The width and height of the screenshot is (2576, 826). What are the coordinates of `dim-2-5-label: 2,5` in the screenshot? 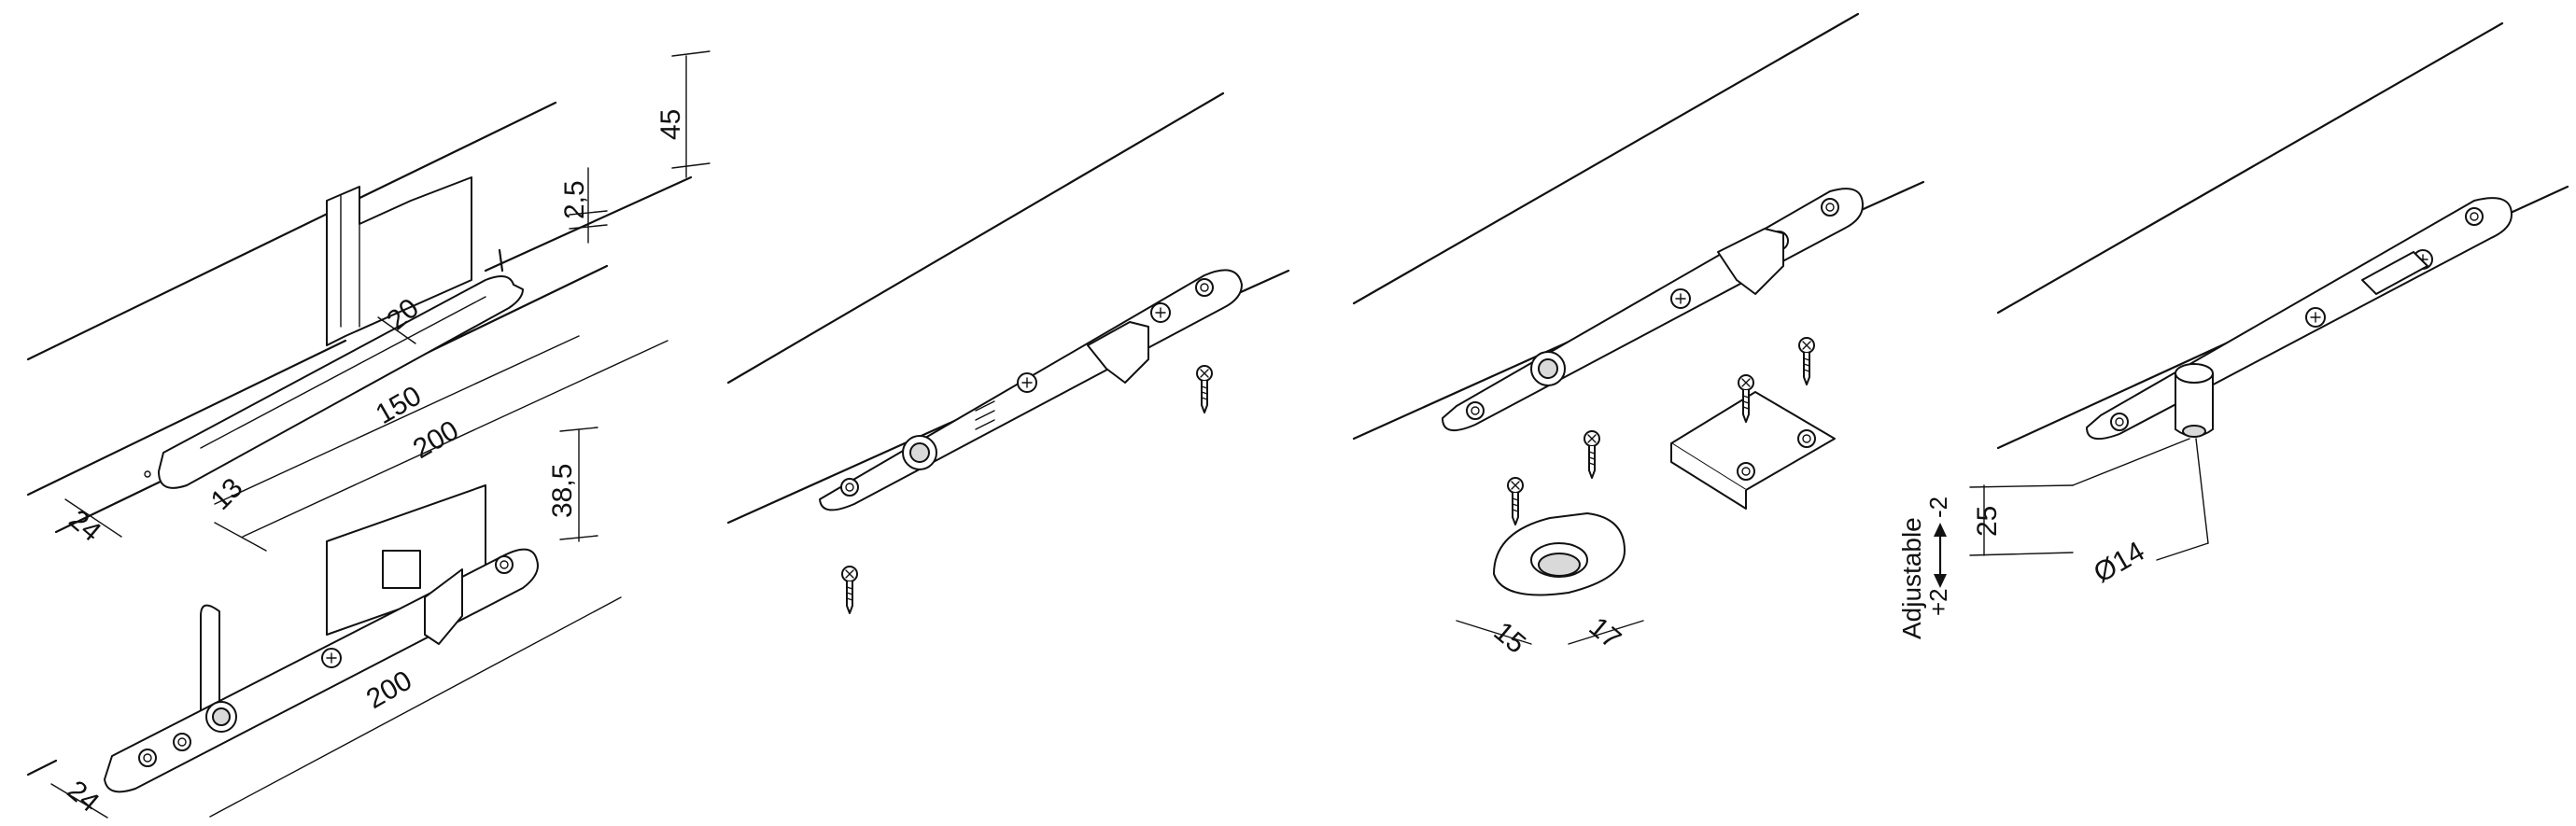 It's located at (575, 199).